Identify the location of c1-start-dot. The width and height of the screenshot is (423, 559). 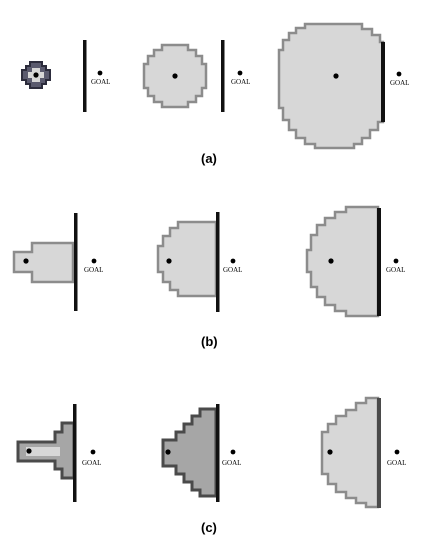
(29, 451).